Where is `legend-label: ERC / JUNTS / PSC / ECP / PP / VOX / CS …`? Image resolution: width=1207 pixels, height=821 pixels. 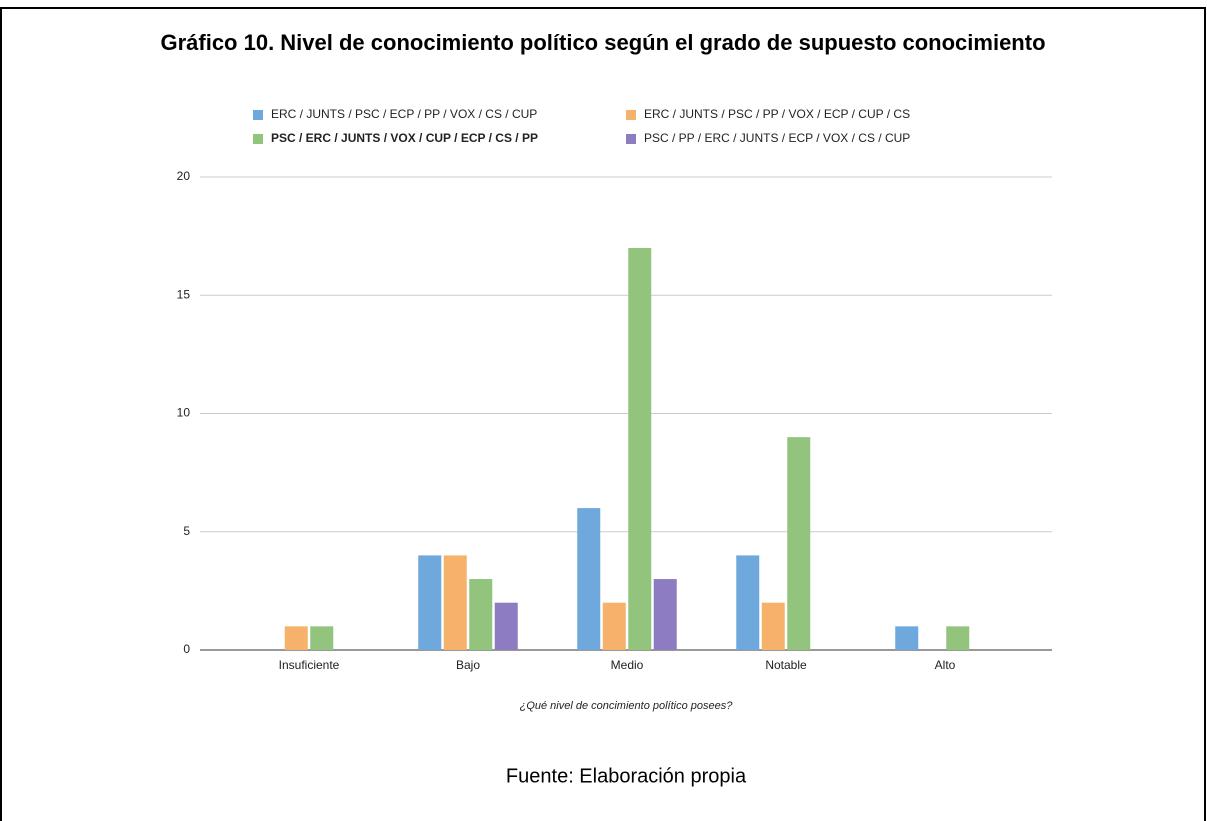 legend-label: ERC / JUNTS / PSC / ECP / PP / VOX / CS … is located at coordinates (404, 114).